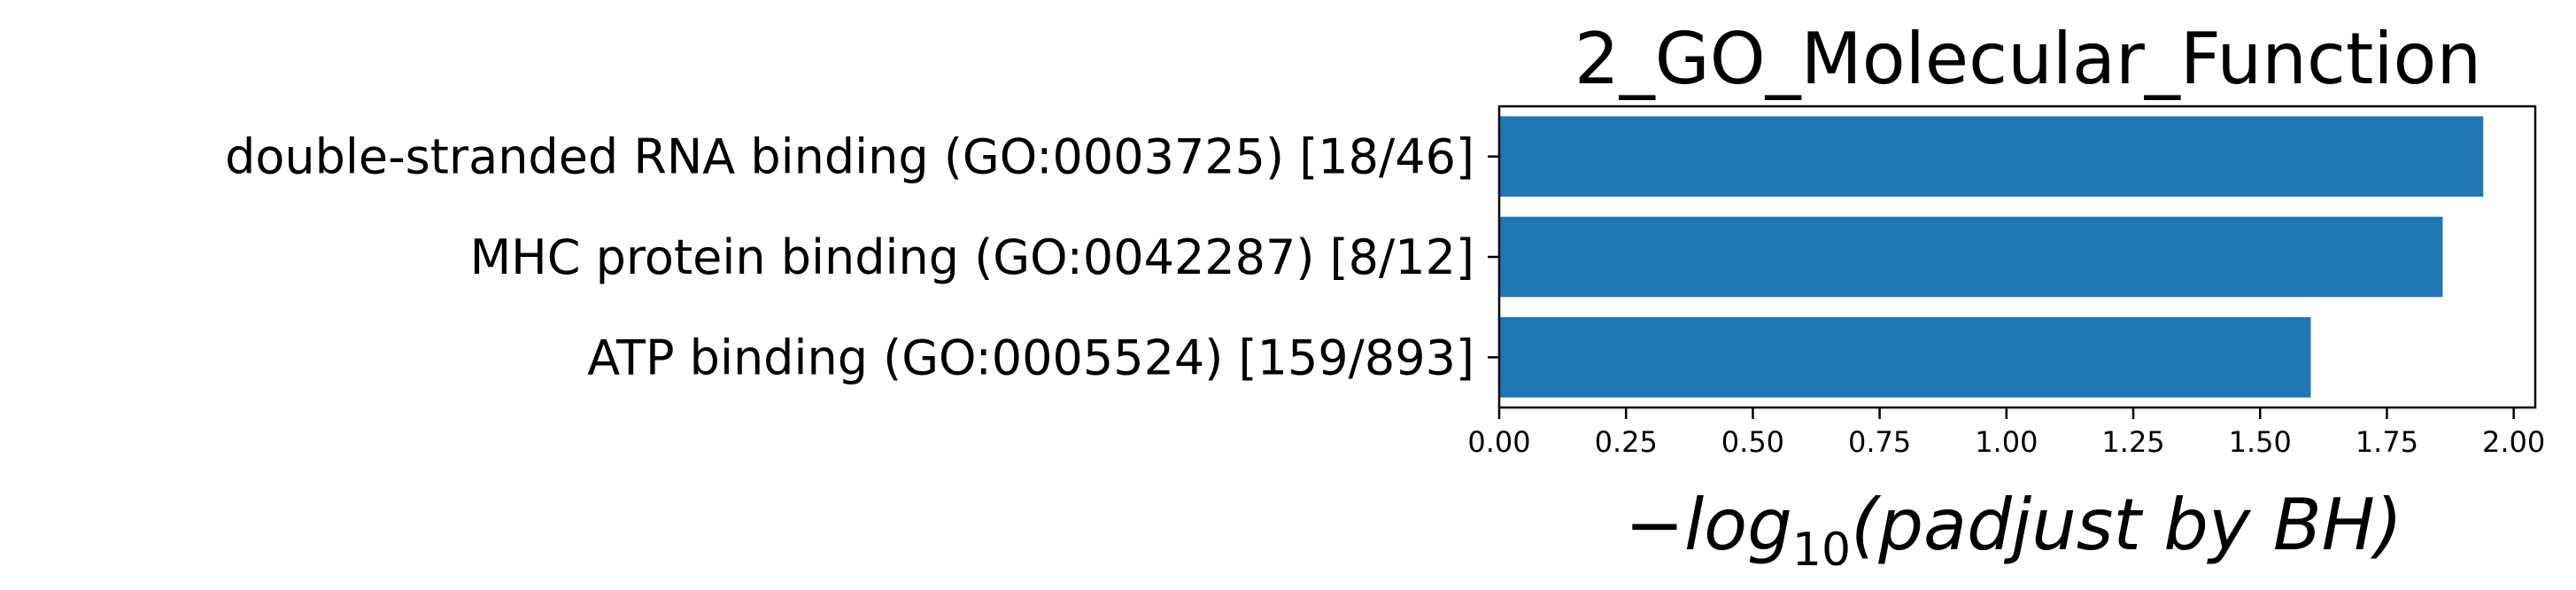 The width and height of the screenshot is (2576, 590). I want to click on x-axis-label: −log10(padjust by BH), so click(2013, 530).